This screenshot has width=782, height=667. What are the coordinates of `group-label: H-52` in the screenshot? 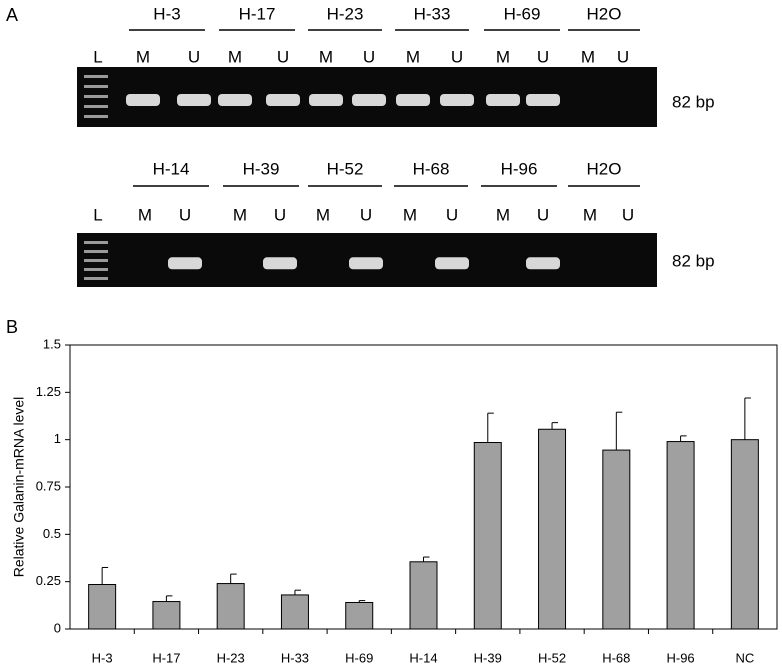 It's located at (345, 168).